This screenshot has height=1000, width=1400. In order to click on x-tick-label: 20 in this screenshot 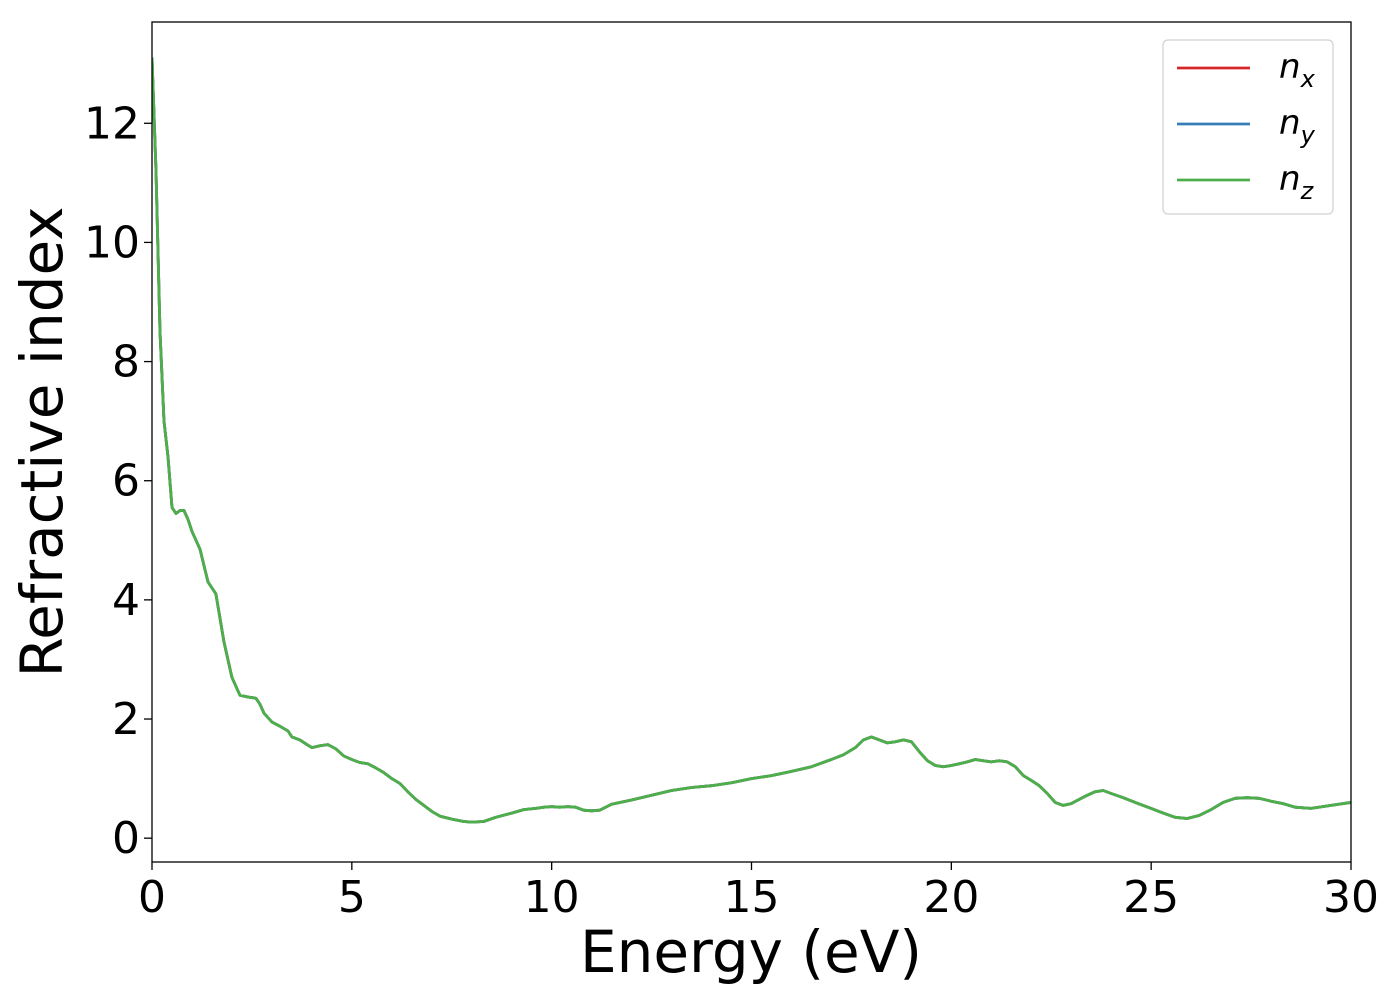, I will do `click(951, 897)`.